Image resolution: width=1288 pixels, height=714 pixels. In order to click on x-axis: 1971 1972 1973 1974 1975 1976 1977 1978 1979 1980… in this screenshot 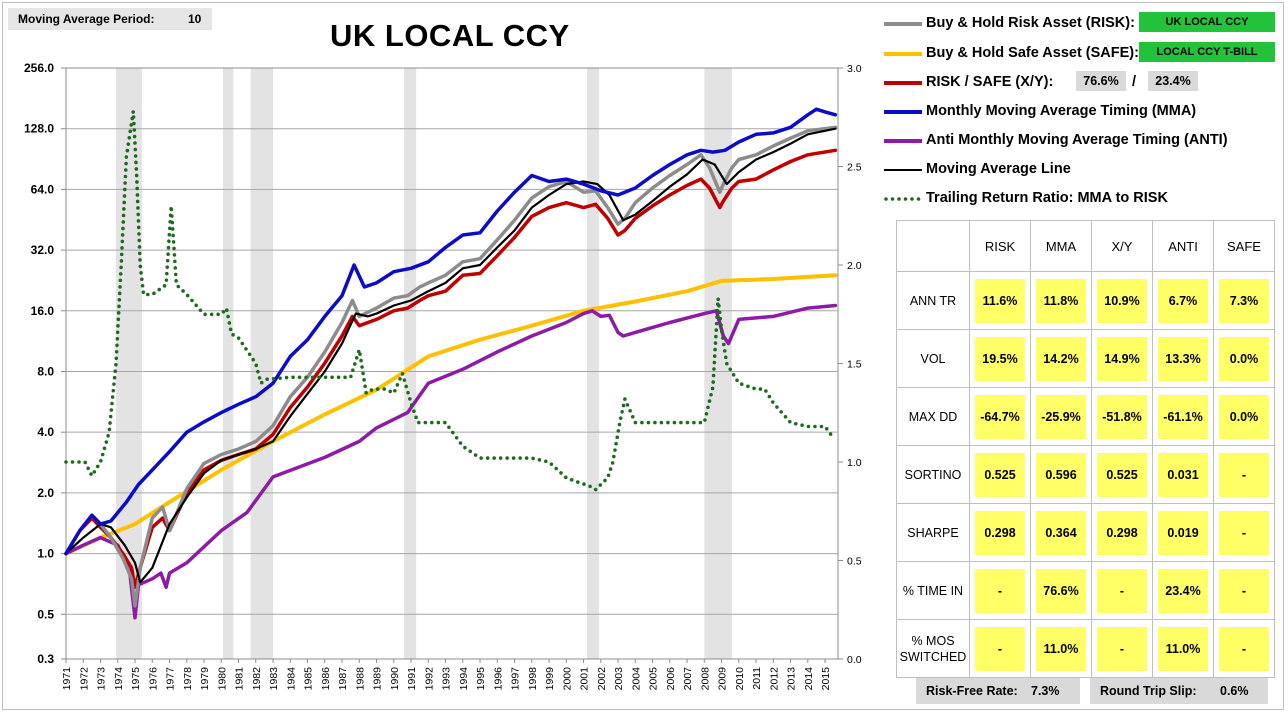, I will do `click(446, 674)`.